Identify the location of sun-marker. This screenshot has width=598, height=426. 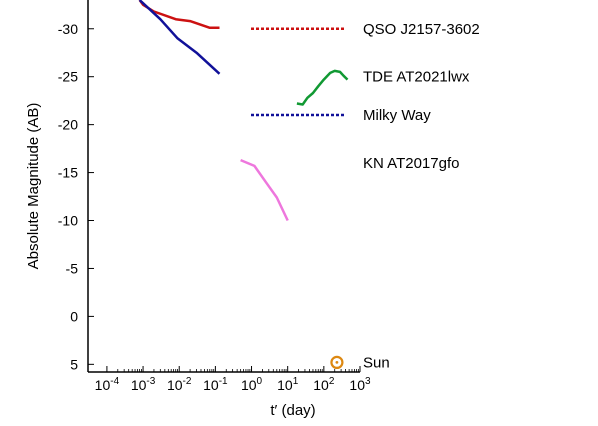
(337, 362).